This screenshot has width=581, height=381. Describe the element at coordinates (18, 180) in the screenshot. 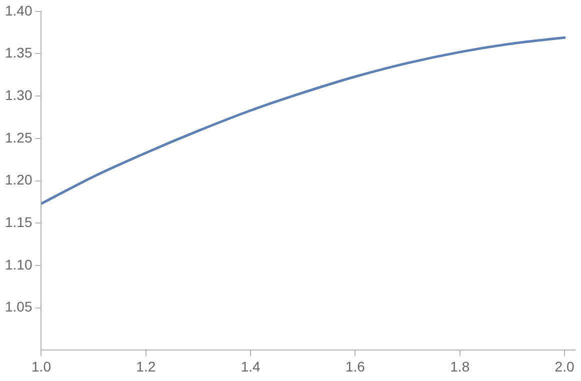

I see `y-tick-label: 1.20` at that location.